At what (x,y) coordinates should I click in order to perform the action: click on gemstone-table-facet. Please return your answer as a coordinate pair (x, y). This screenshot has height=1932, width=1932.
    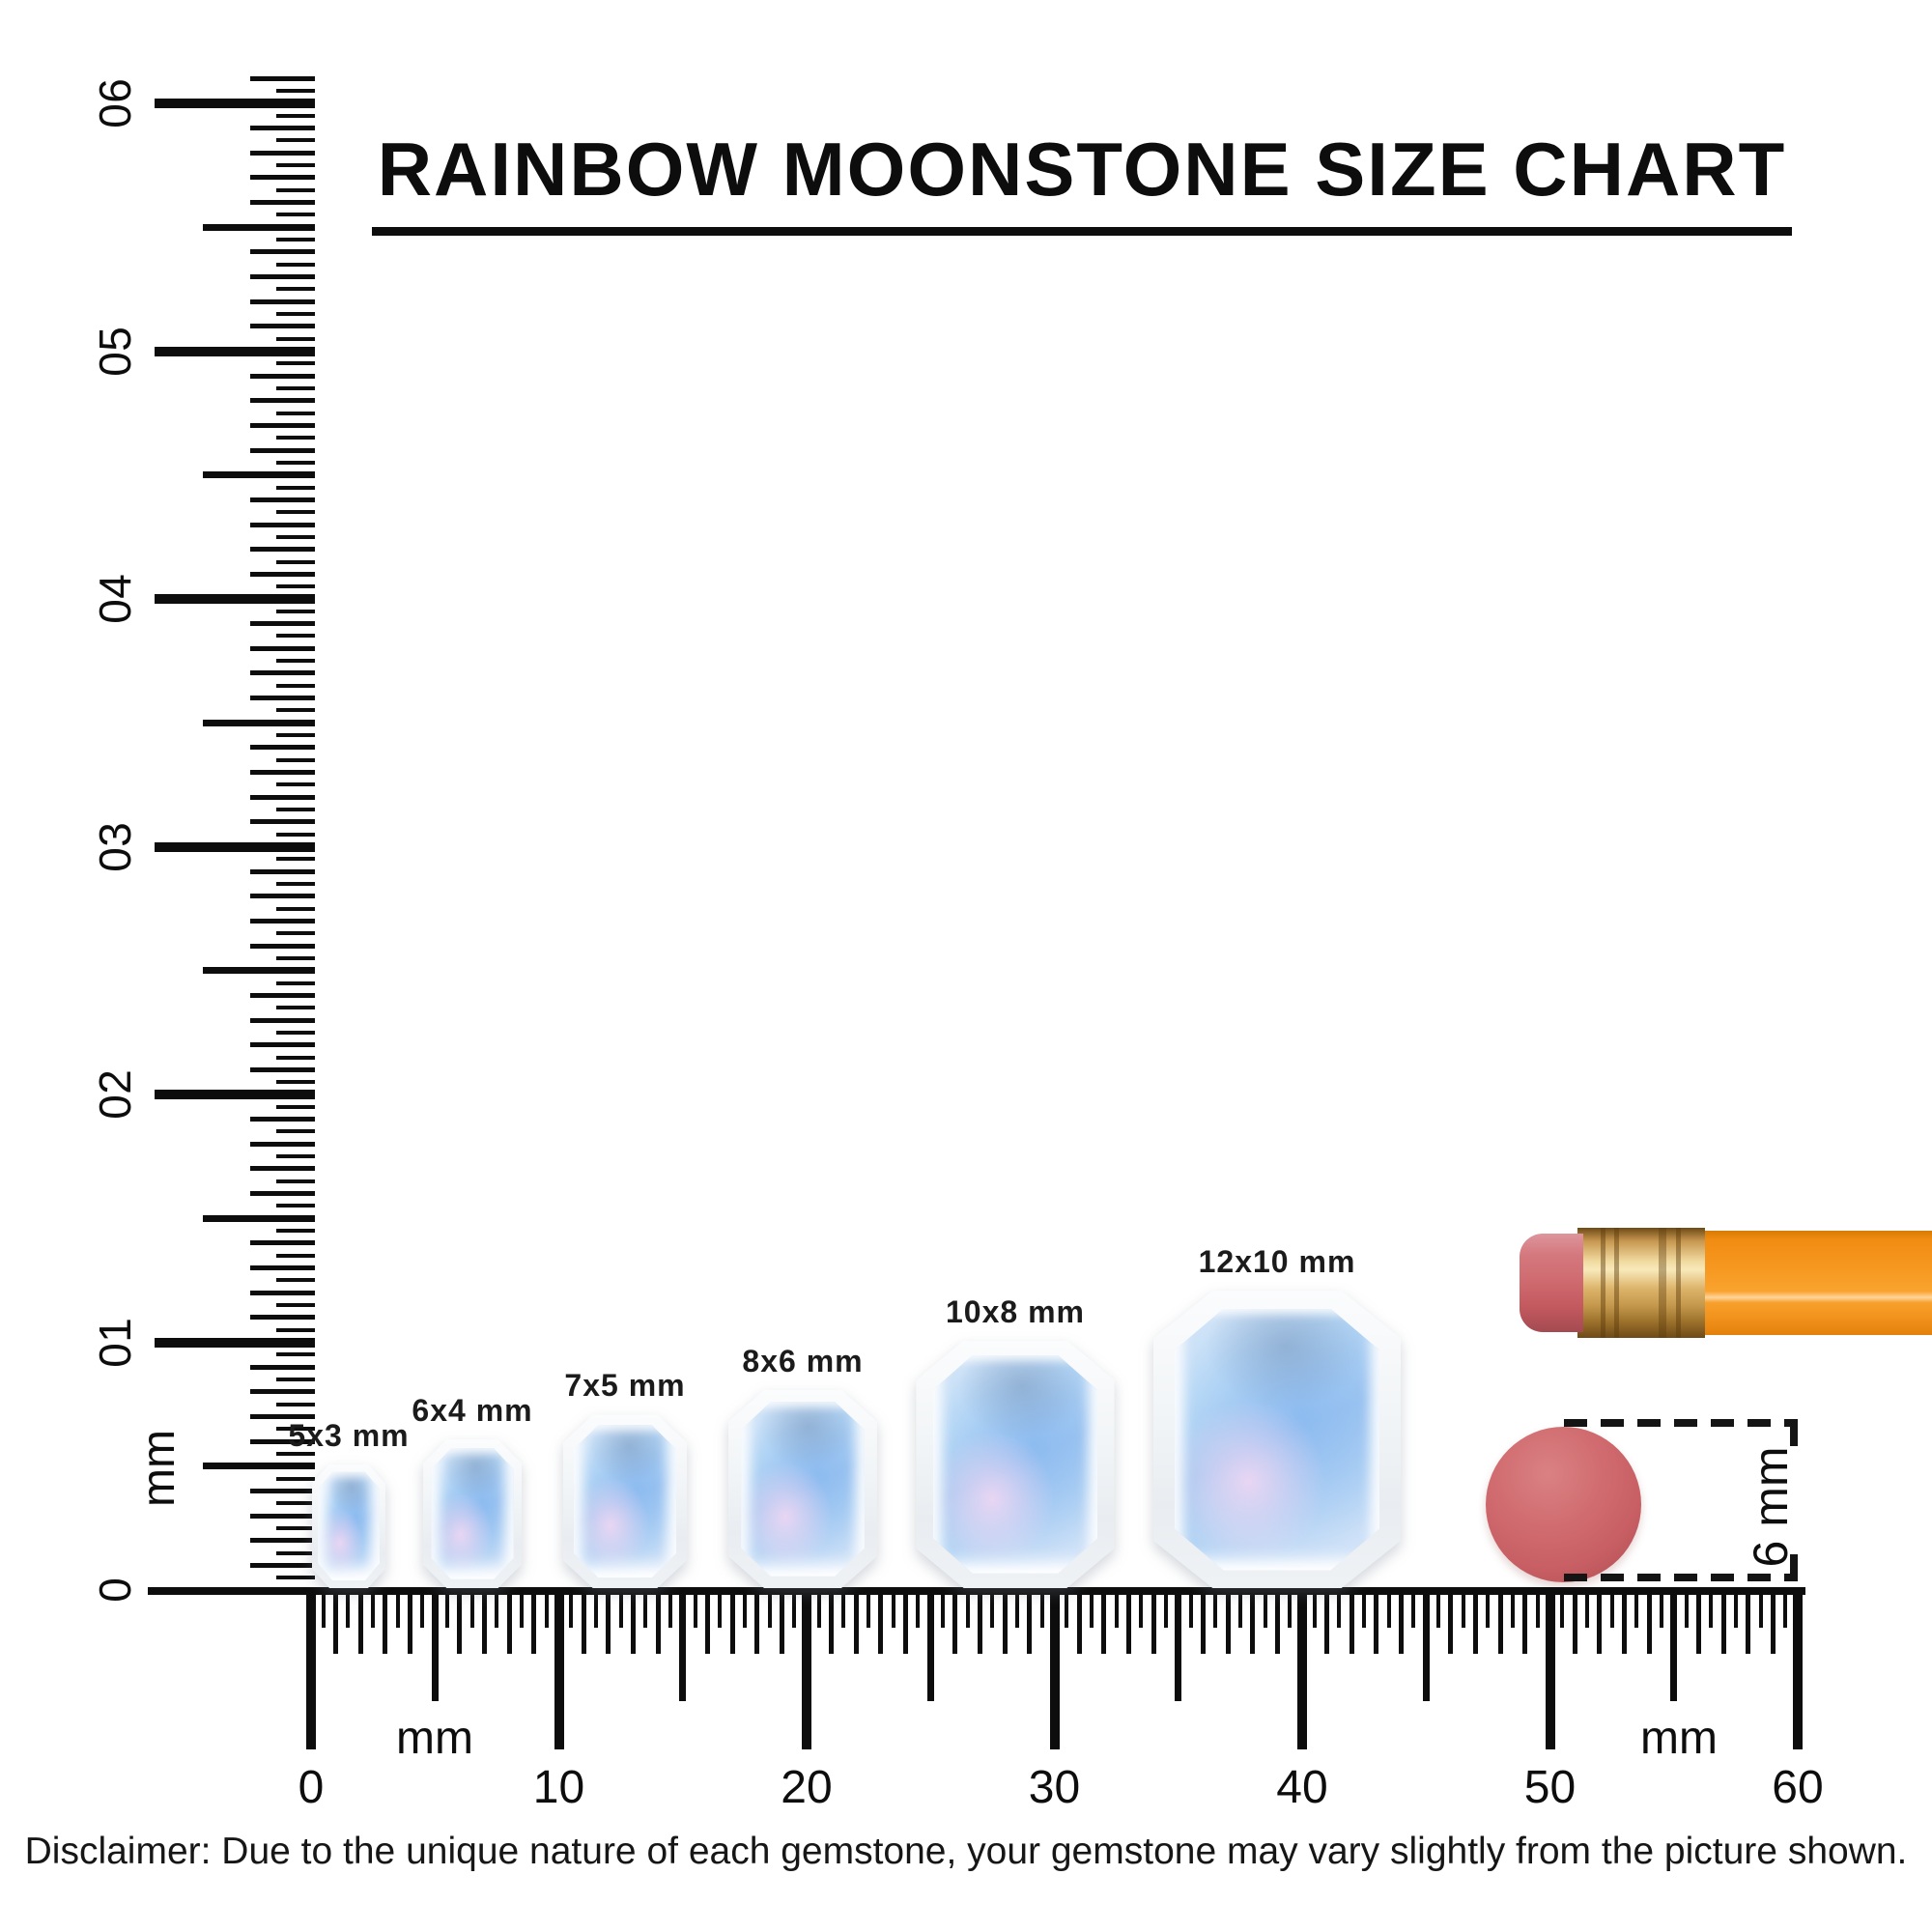
    Looking at the image, I should click on (1277, 1439).